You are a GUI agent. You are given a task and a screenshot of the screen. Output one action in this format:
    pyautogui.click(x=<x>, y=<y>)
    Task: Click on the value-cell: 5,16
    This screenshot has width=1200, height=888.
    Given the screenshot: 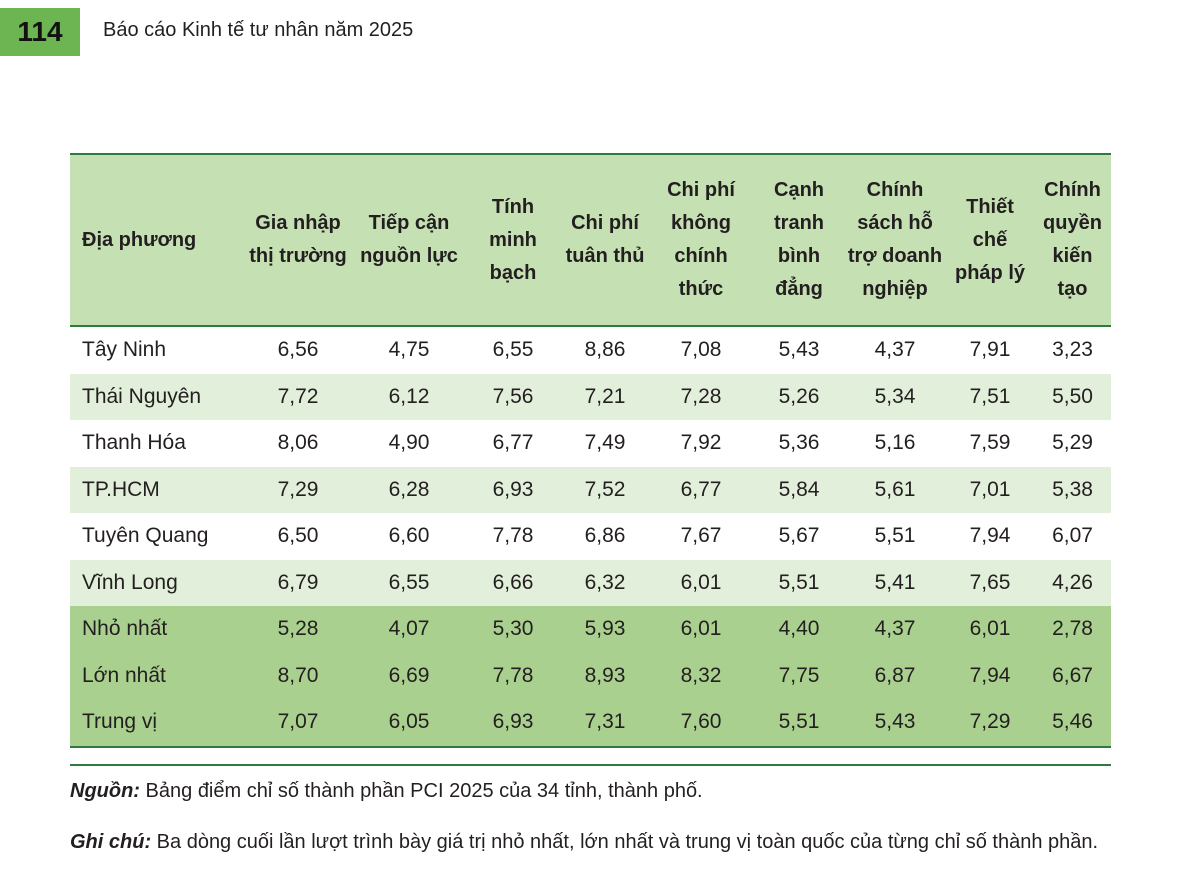 What is the action you would take?
    pyautogui.click(x=895, y=443)
    